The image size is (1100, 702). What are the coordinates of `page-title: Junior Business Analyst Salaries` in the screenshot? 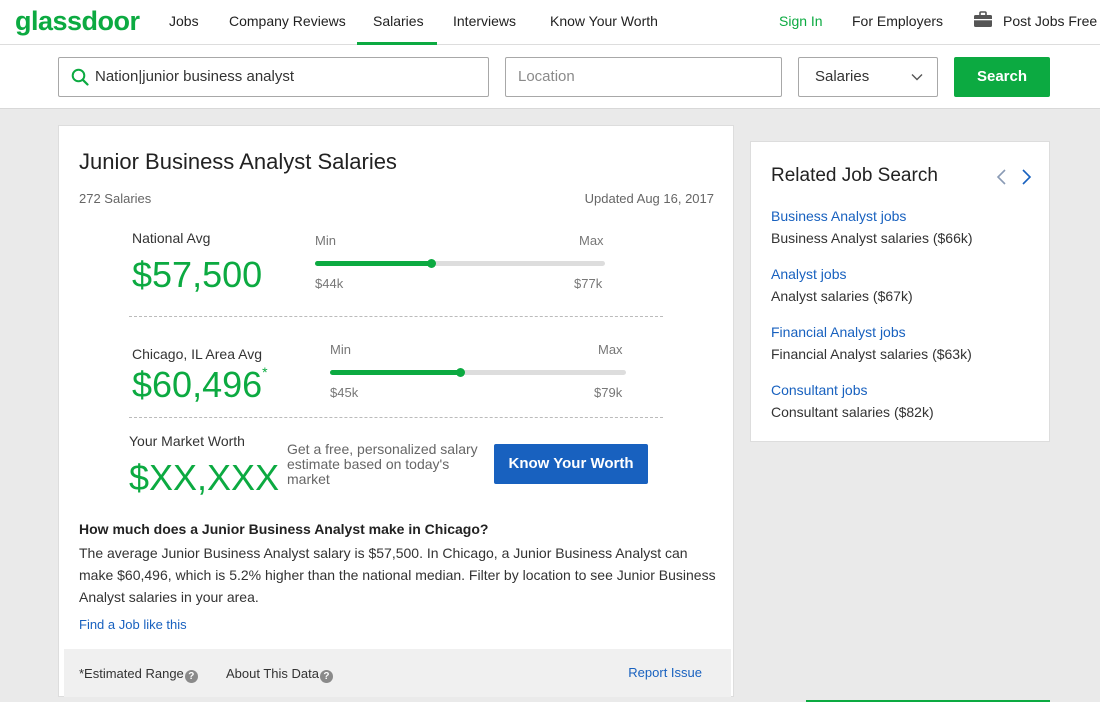 It's located at (238, 161).